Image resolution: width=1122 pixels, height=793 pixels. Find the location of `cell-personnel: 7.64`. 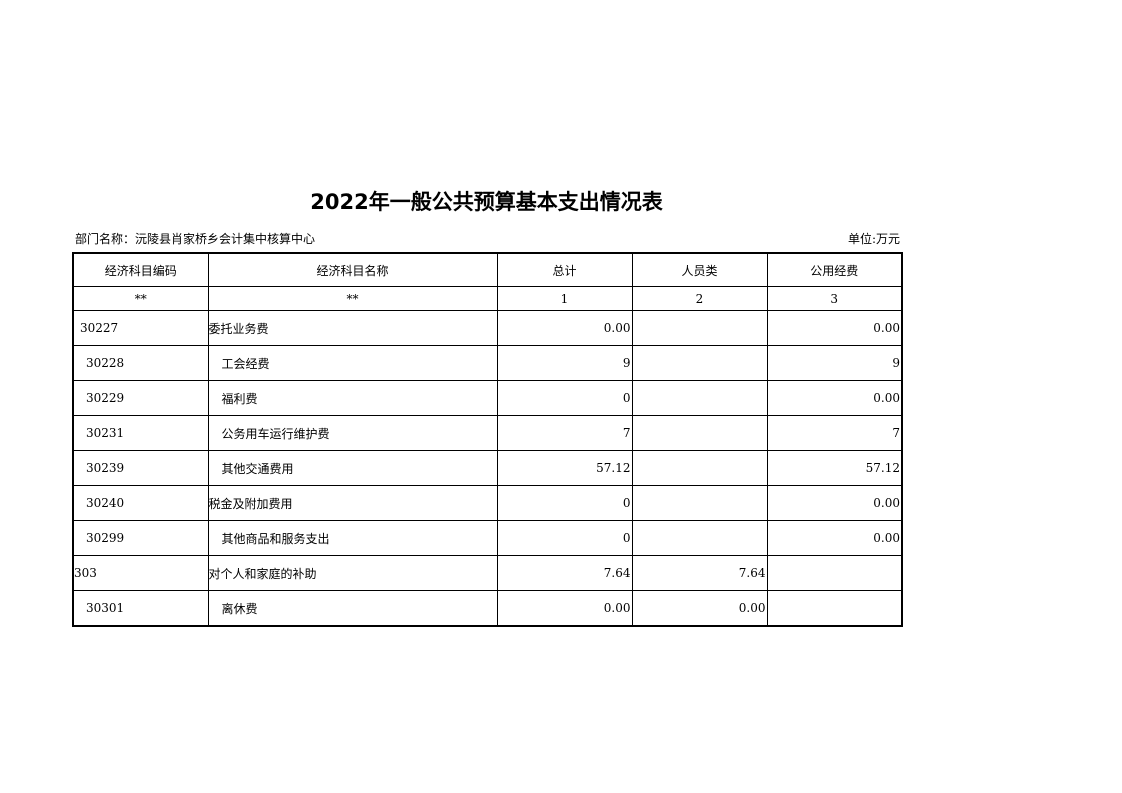

cell-personnel: 7.64 is located at coordinates (699, 573).